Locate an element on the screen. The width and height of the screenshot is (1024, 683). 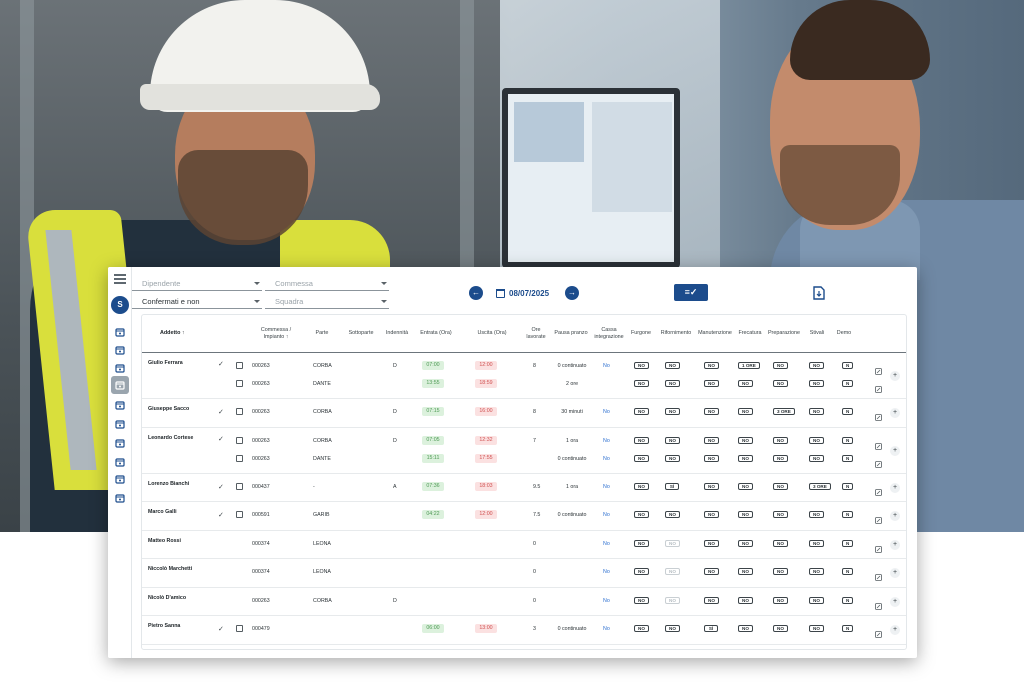
column-header-commessa: Commessa / Impianto ↑ is located at coordinates (276, 333).